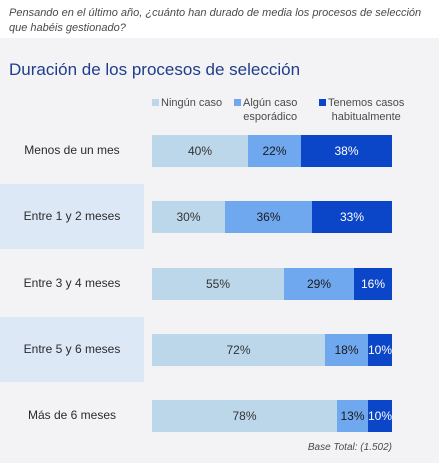 Image resolution: width=439 pixels, height=463 pixels. Describe the element at coordinates (72, 283) in the screenshot. I see `category-label: Entre 3 y 4 meses` at that location.